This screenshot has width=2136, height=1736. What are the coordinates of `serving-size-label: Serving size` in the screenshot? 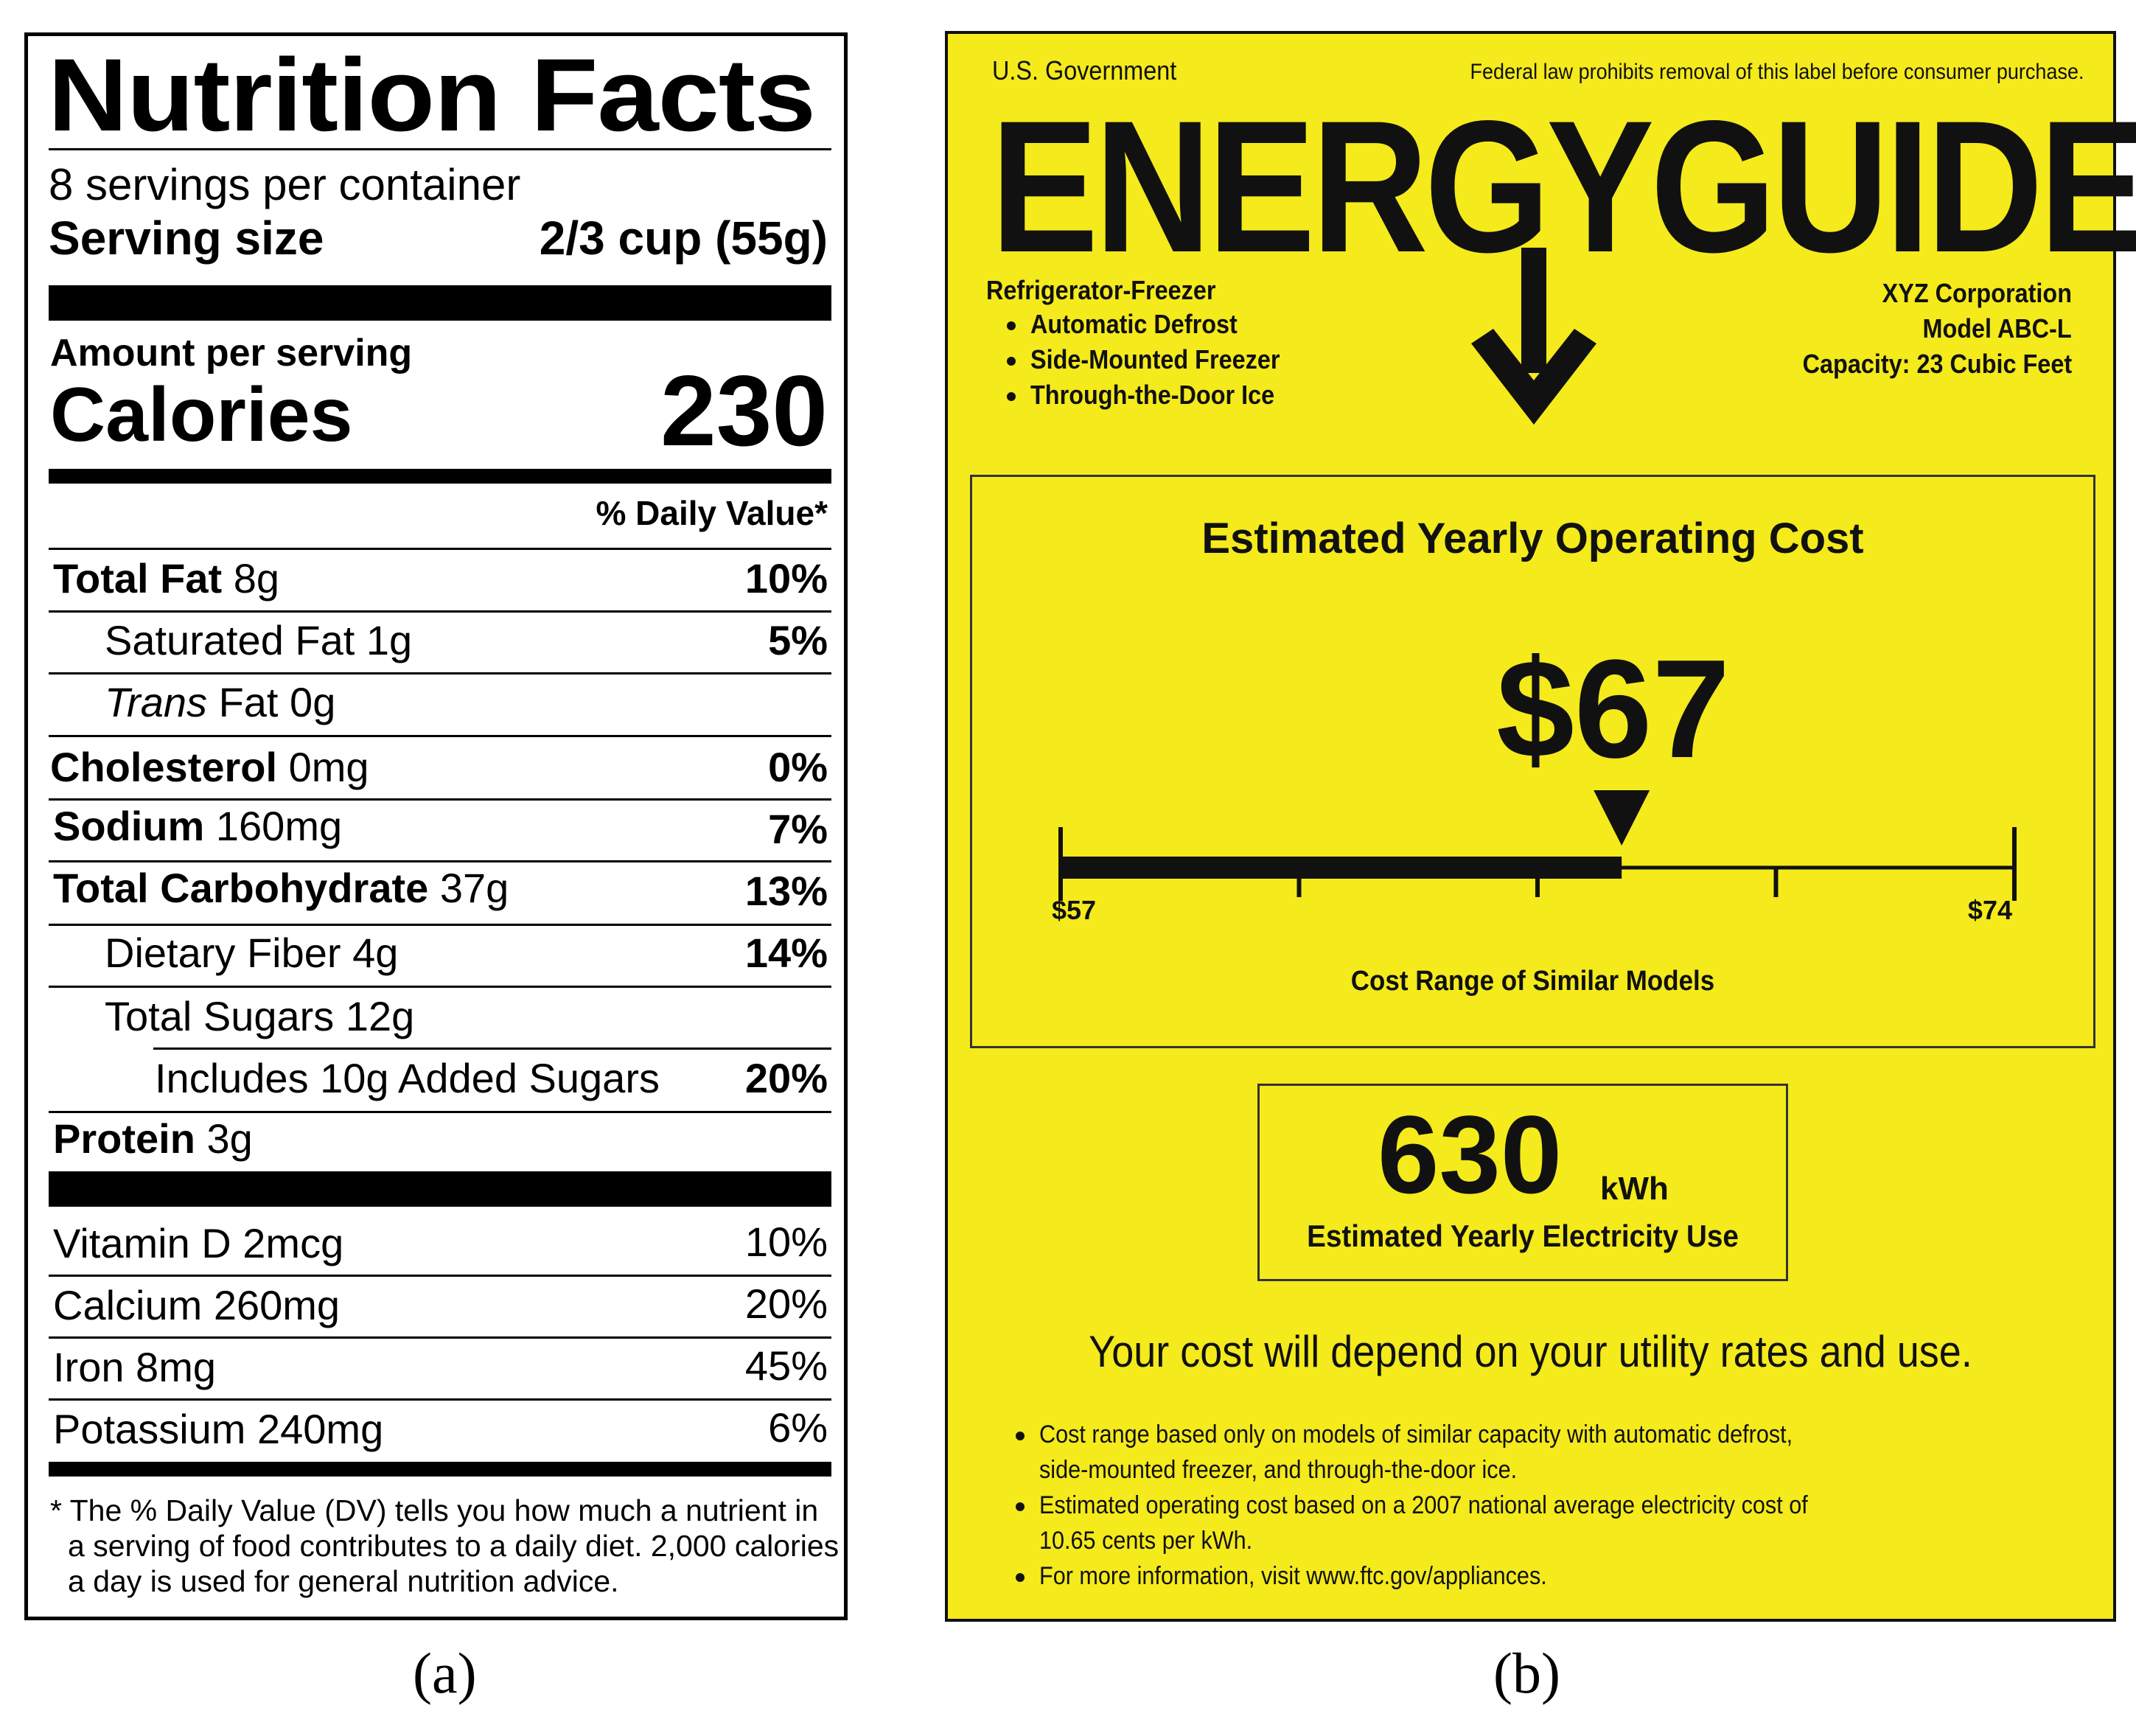 It's located at (186, 238).